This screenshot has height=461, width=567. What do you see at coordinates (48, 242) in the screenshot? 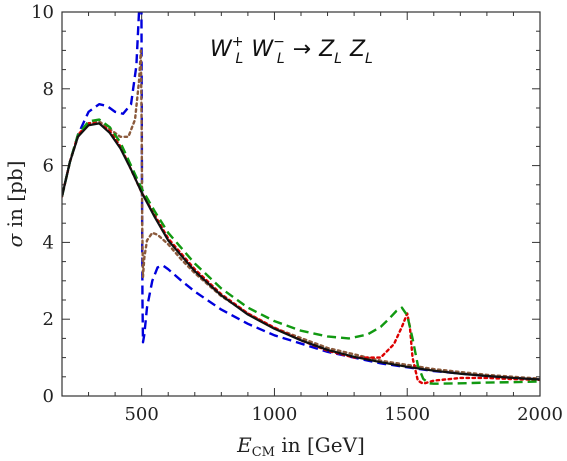
I see `y-tick-label: 4` at bounding box center [48, 242].